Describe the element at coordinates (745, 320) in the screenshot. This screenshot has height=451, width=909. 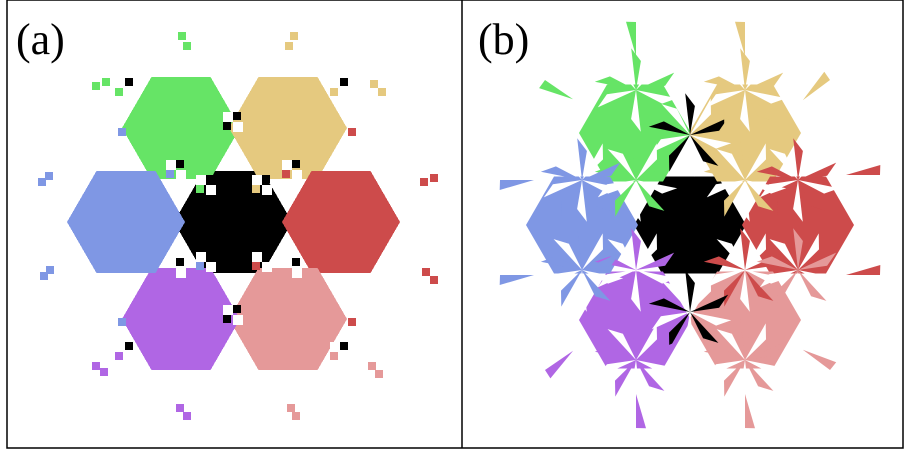
I see `hex-tile-bottom-right` at that location.